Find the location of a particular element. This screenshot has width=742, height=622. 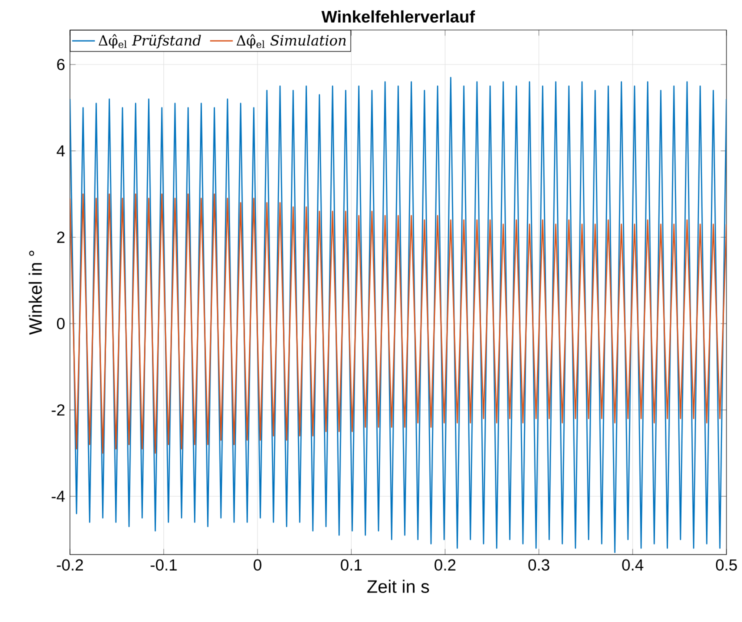

x-axis-title: Zeit in s is located at coordinates (398, 587).